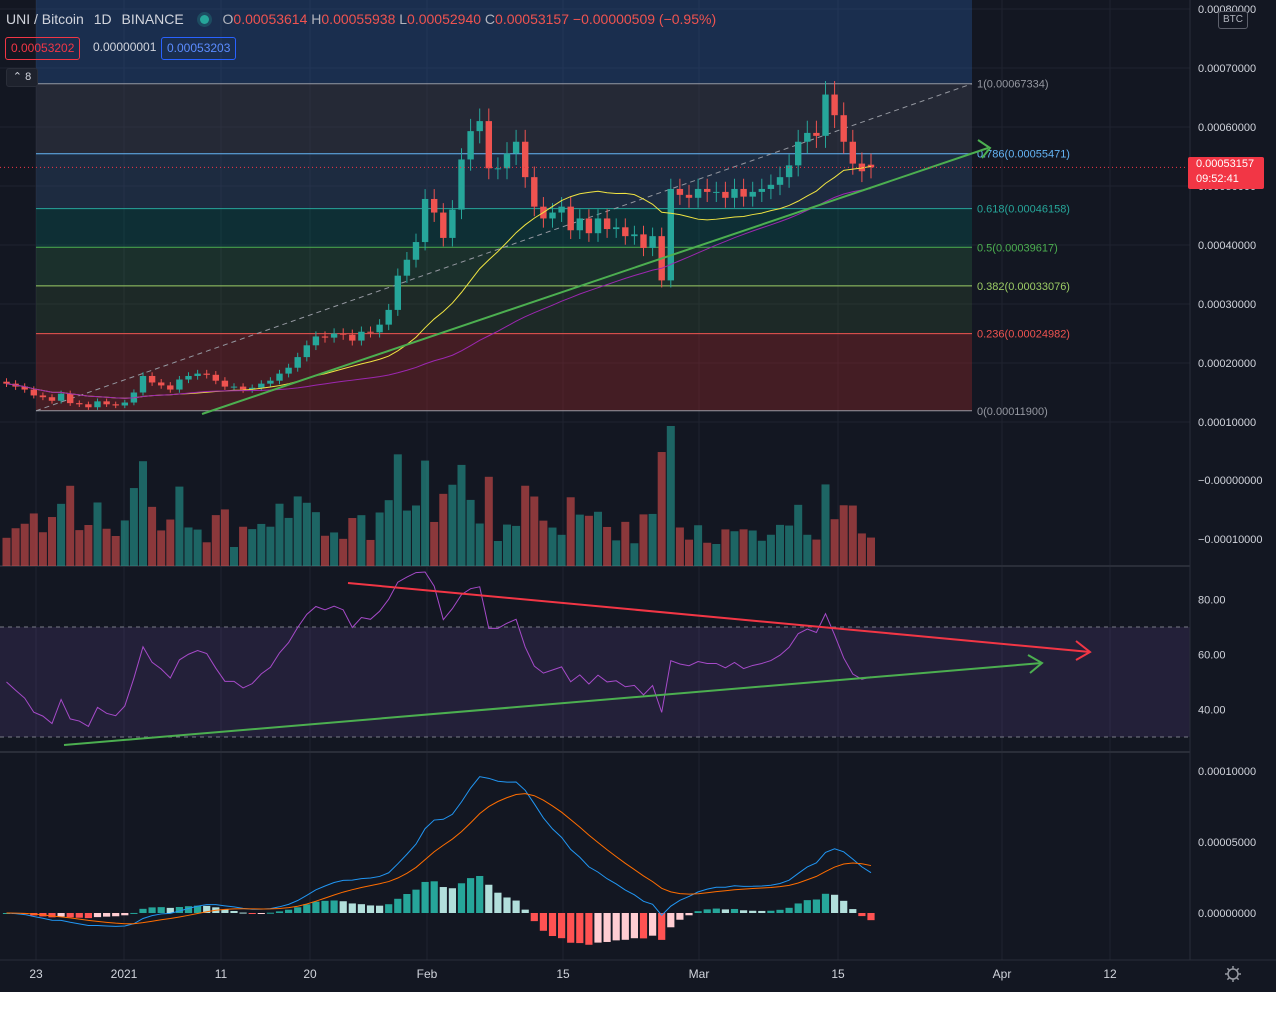 The height and width of the screenshot is (1022, 1276). What do you see at coordinates (199, 48) in the screenshot?
I see `buy-price-box: 0.00053203` at bounding box center [199, 48].